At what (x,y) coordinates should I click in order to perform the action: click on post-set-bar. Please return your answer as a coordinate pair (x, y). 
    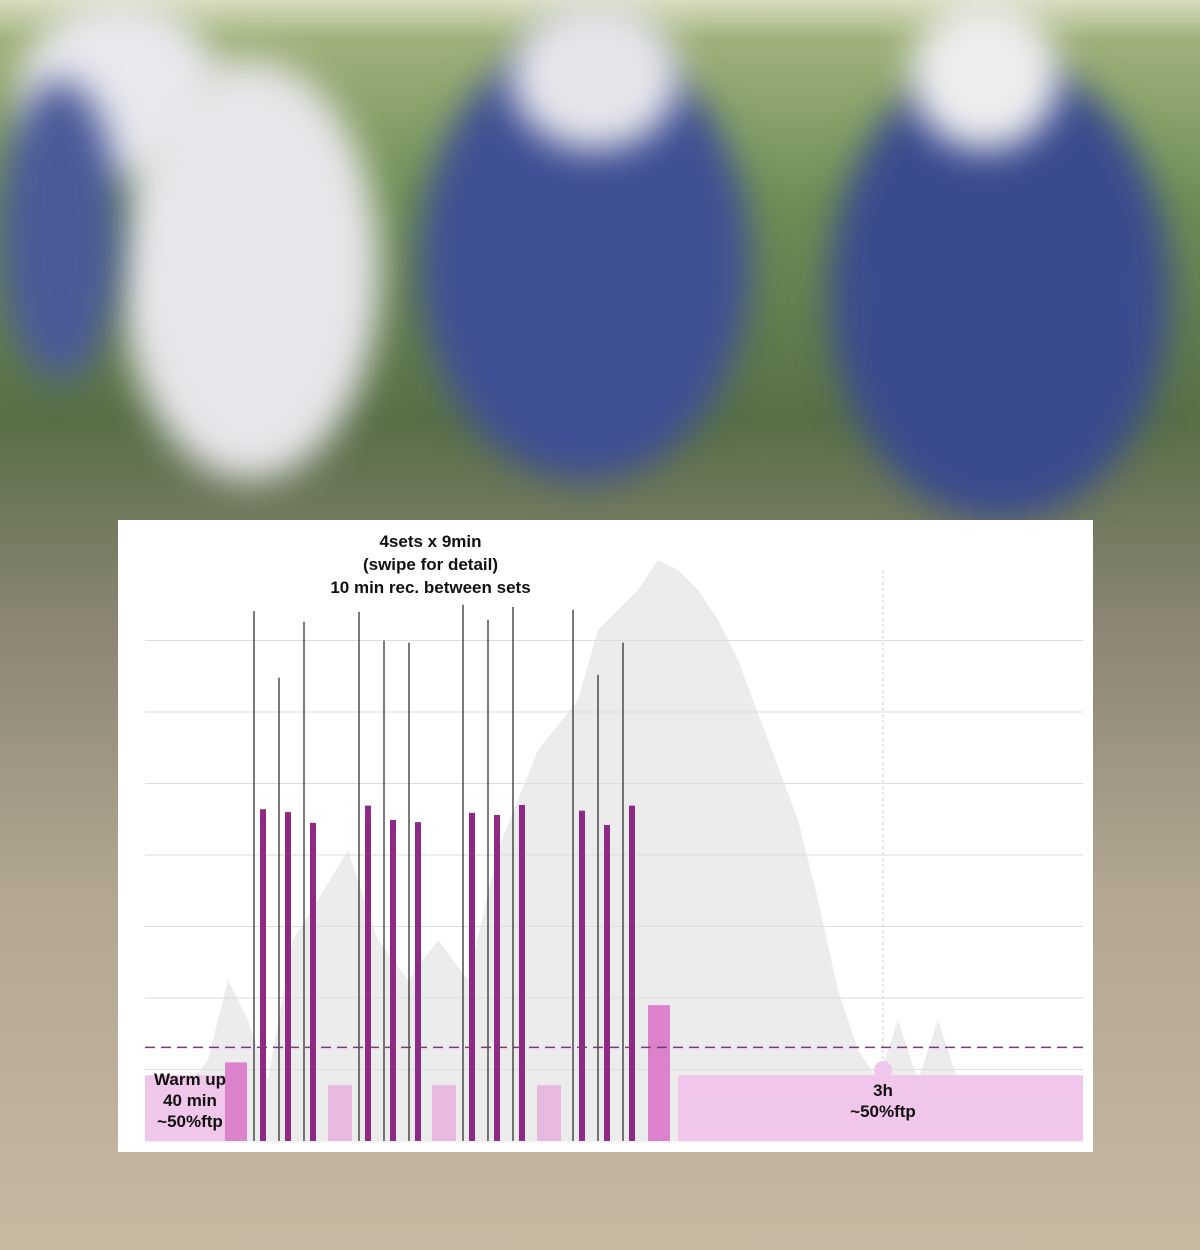
    Looking at the image, I should click on (659, 1073).